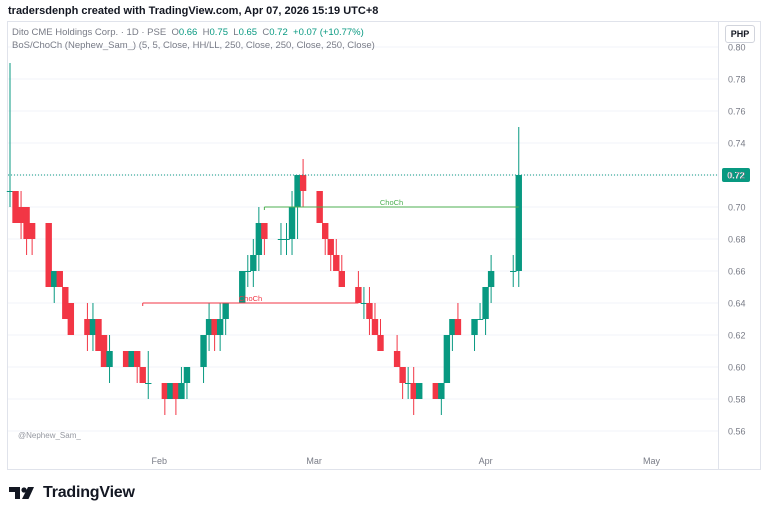  I want to click on high-label: H, so click(206, 32).